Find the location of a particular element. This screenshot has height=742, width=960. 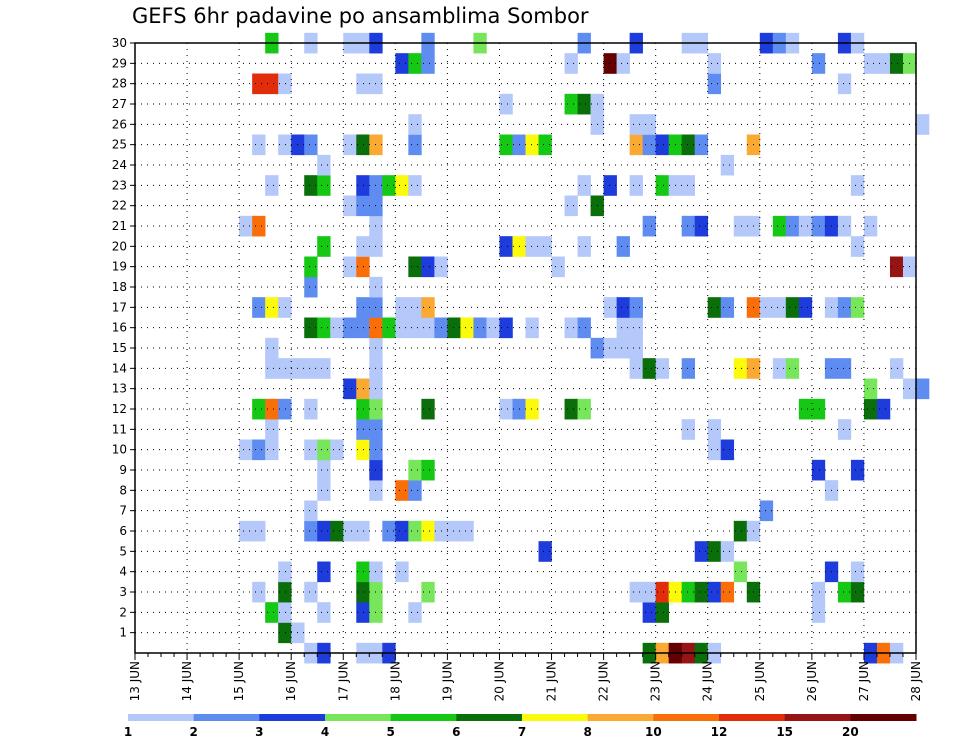

colorbar-label: 12 is located at coordinates (719, 732).